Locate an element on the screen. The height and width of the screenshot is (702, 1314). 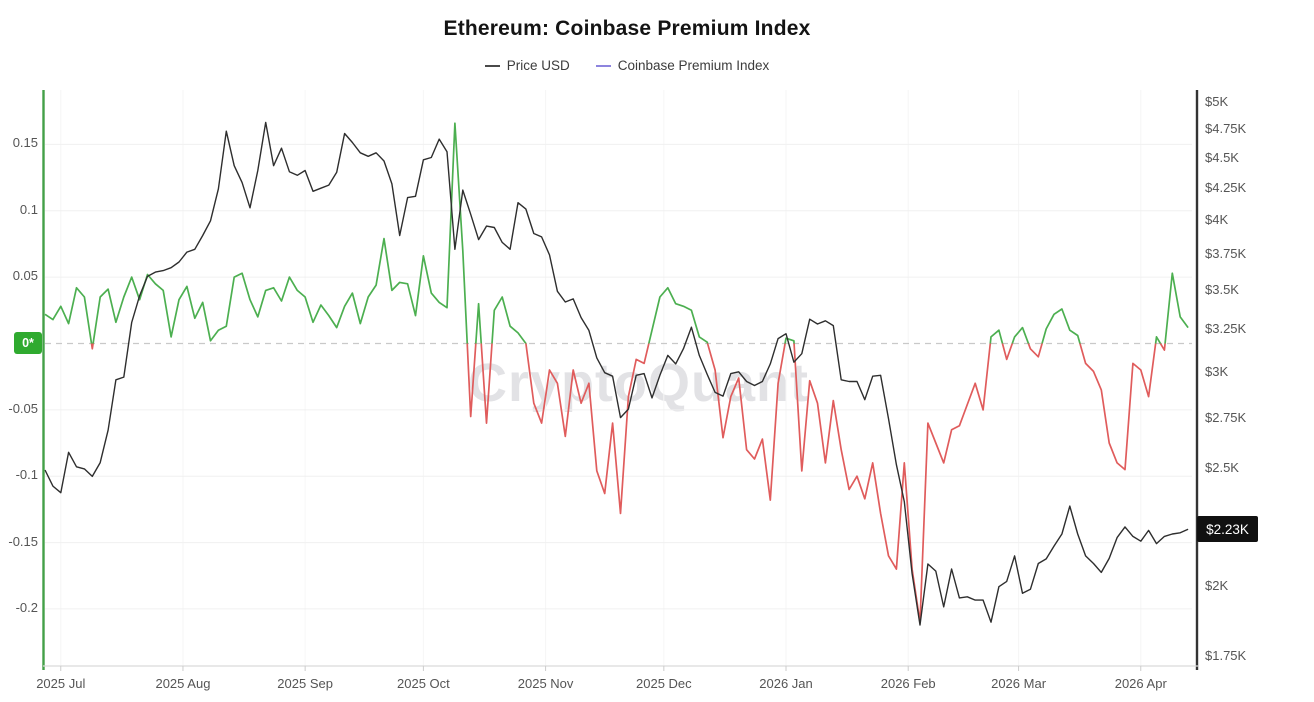
x-axis-month-label: 2026 Apr is located at coordinates (1140, 683).